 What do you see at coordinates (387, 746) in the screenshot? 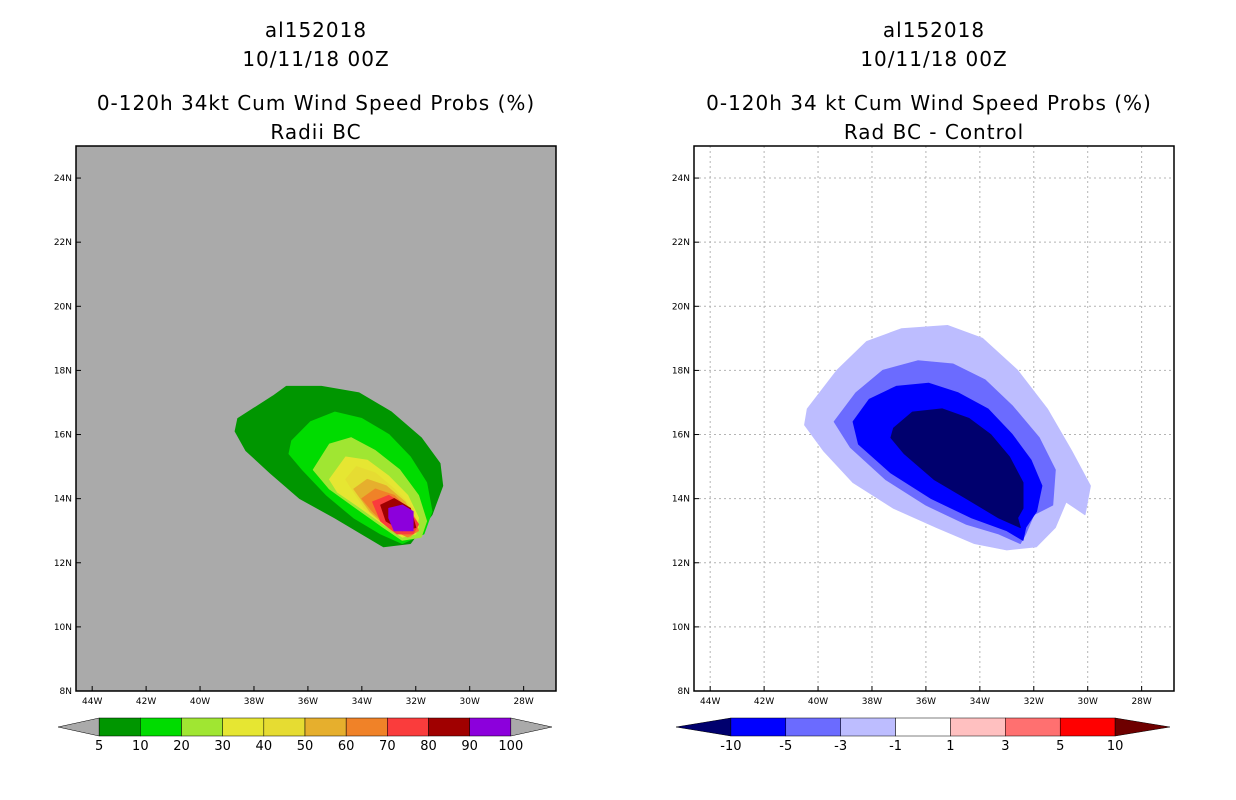
I see `left-colorbar-label: 70` at bounding box center [387, 746].